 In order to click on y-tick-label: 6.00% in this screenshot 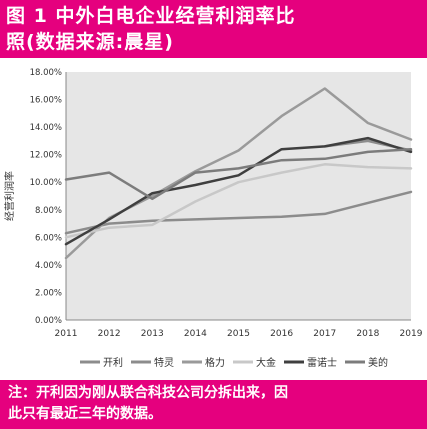, I will do `click(48, 238)`.